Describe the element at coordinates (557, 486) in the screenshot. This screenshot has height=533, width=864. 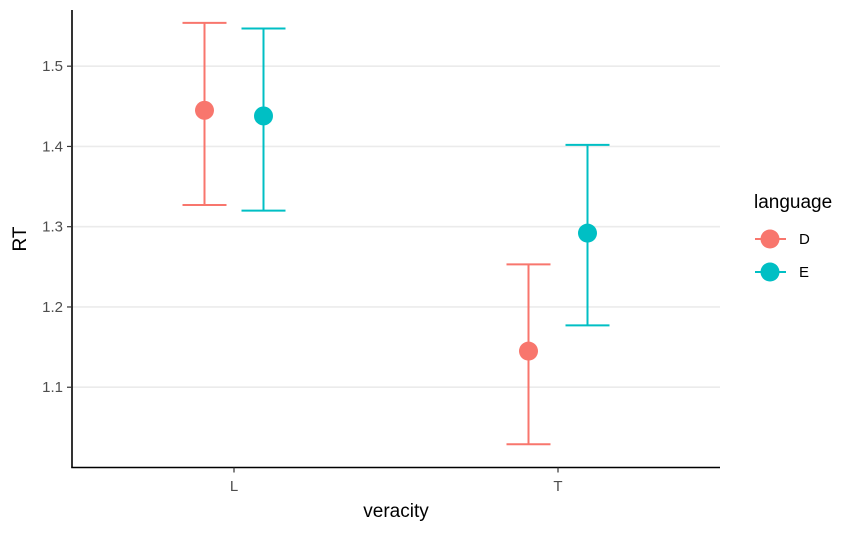
I see `x-tick-label: T` at that location.